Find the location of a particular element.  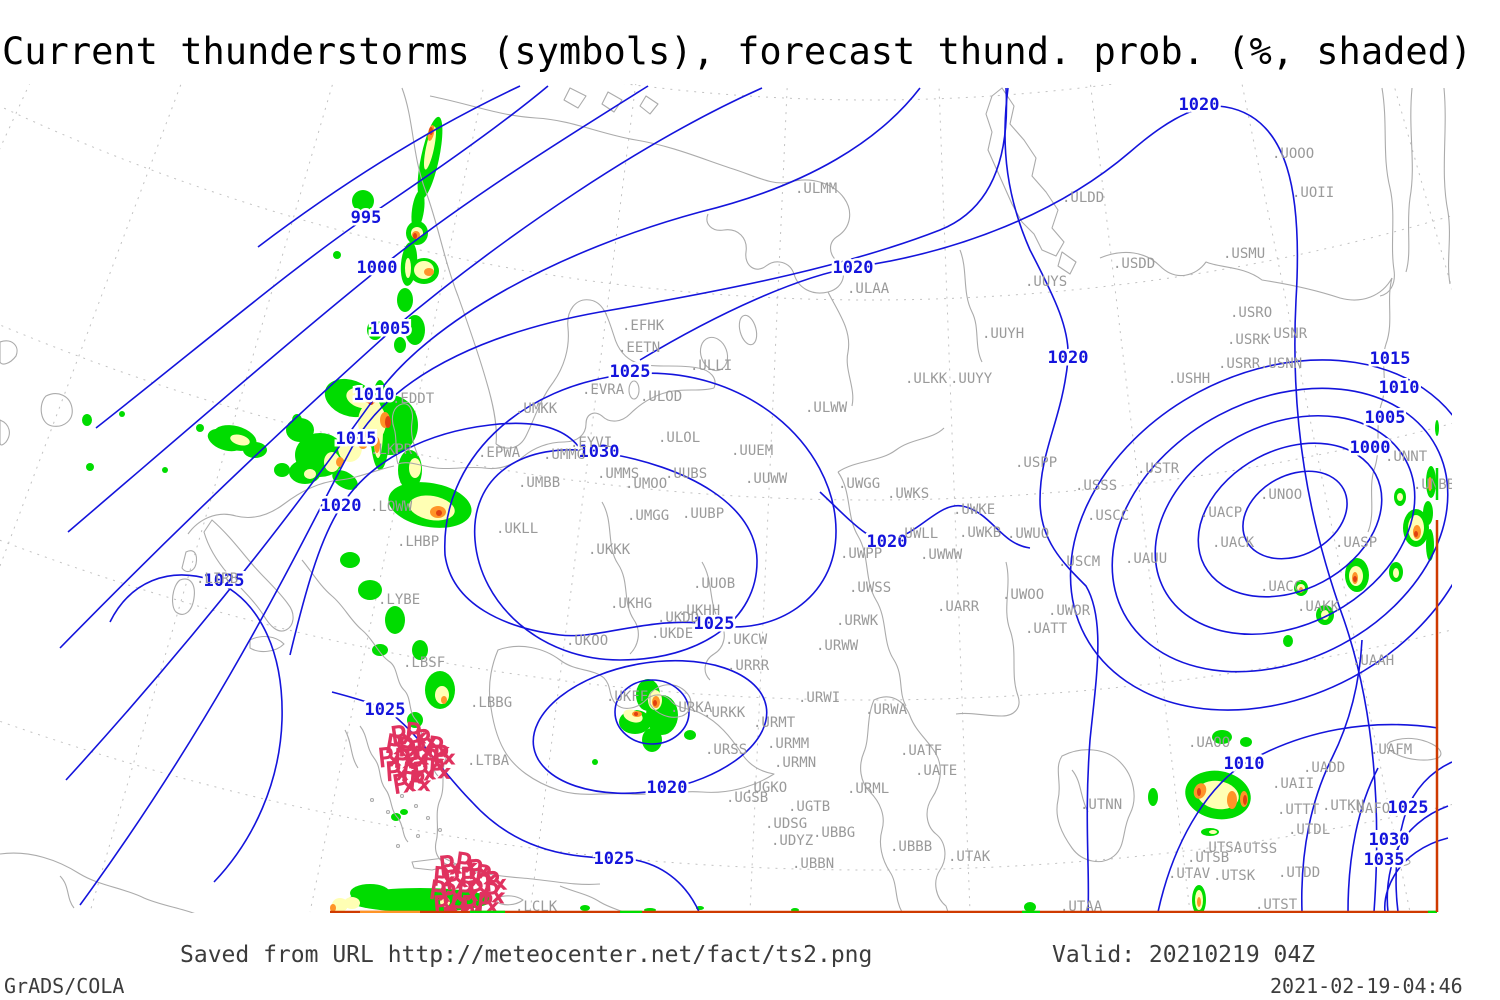

station-label: .UKHG is located at coordinates (631, 604).